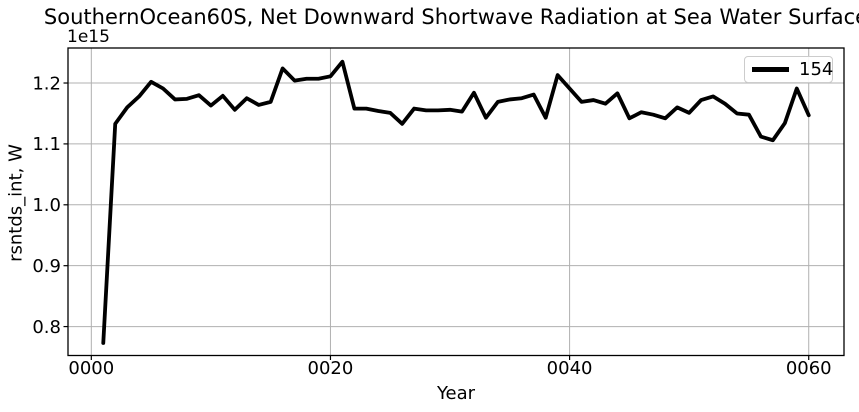 Image resolution: width=859 pixels, height=412 pixels. Describe the element at coordinates (91, 368) in the screenshot. I see `x-tick-label: 0000` at that location.